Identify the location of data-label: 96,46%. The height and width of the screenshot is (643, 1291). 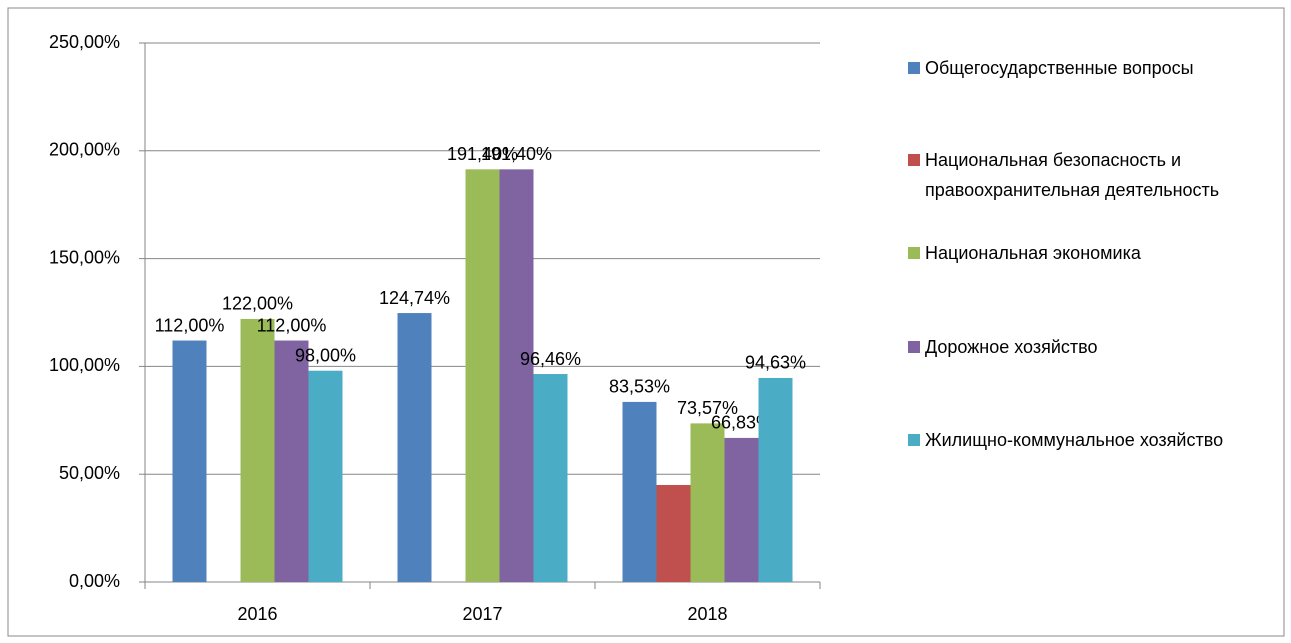
(550, 359).